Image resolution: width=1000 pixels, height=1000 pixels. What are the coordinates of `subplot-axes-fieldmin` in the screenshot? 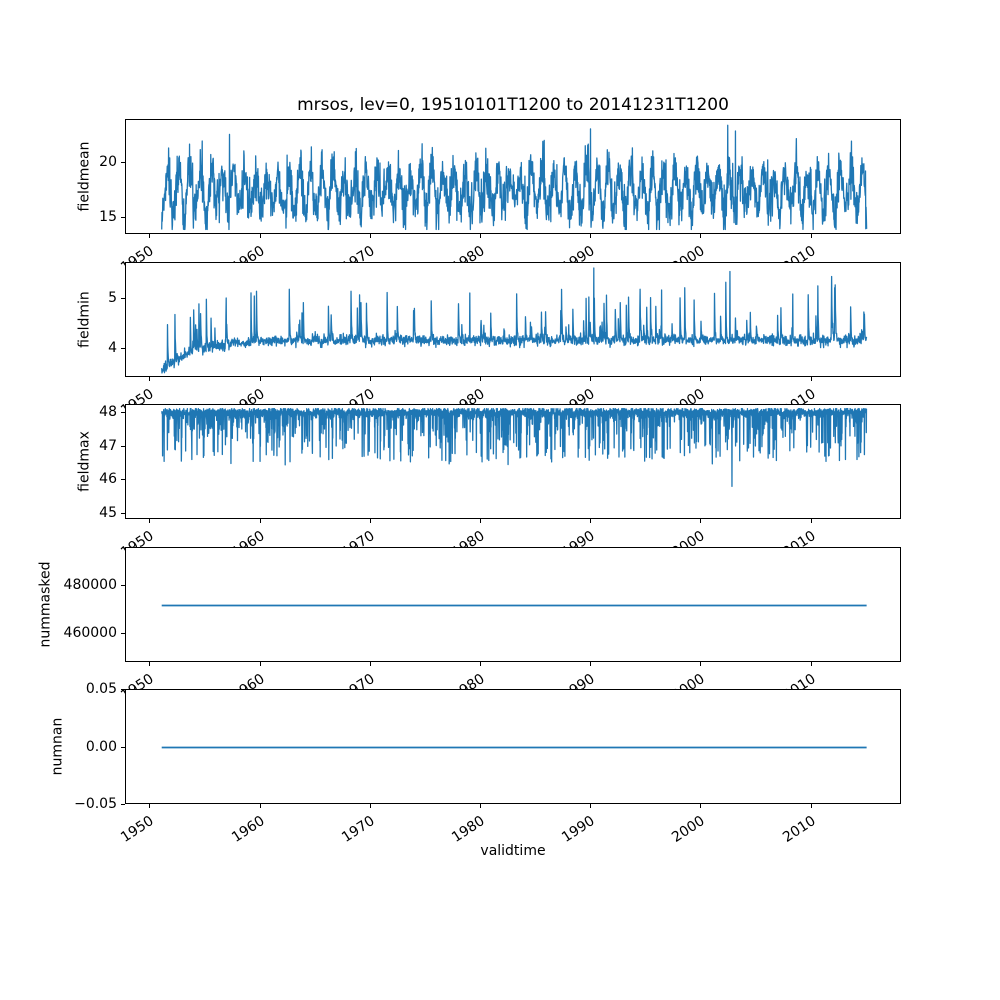 It's located at (513, 319).